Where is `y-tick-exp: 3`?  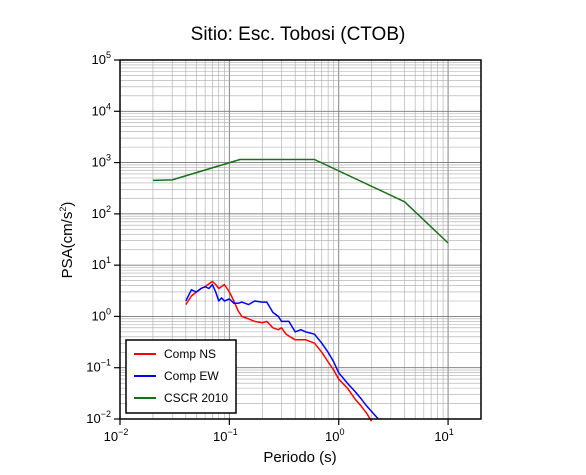
y-tick-exp: 3 is located at coordinates (108, 158).